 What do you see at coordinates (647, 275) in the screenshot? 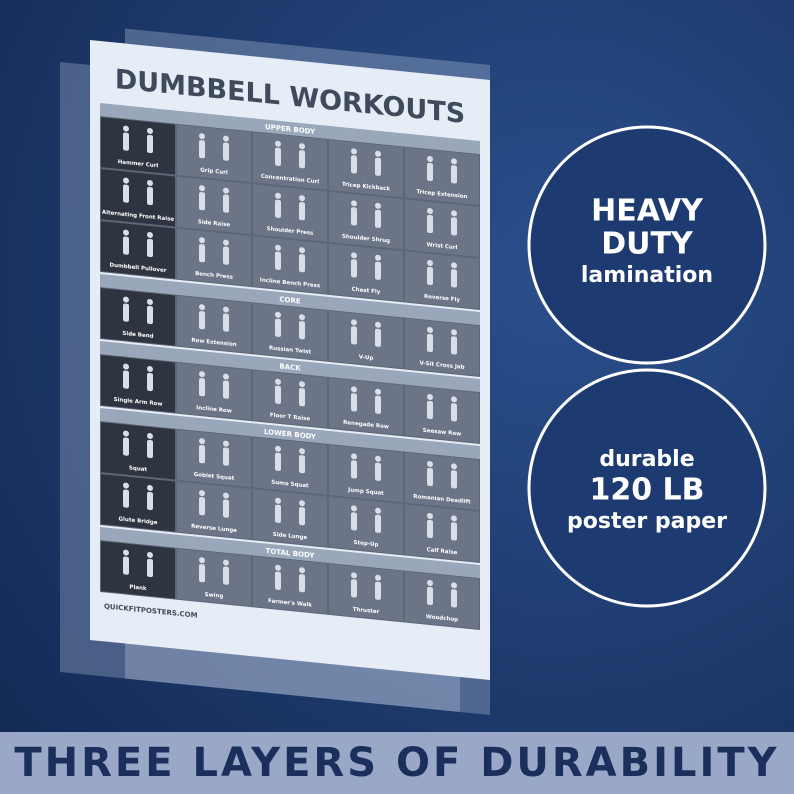
I see `badge-text: lamination` at bounding box center [647, 275].